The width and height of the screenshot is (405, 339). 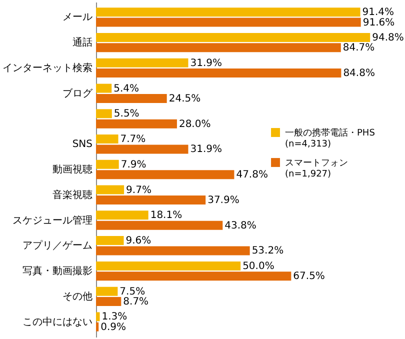 What do you see at coordinates (82, 144) in the screenshot?
I see `y-tick-label: SNS` at bounding box center [82, 144].